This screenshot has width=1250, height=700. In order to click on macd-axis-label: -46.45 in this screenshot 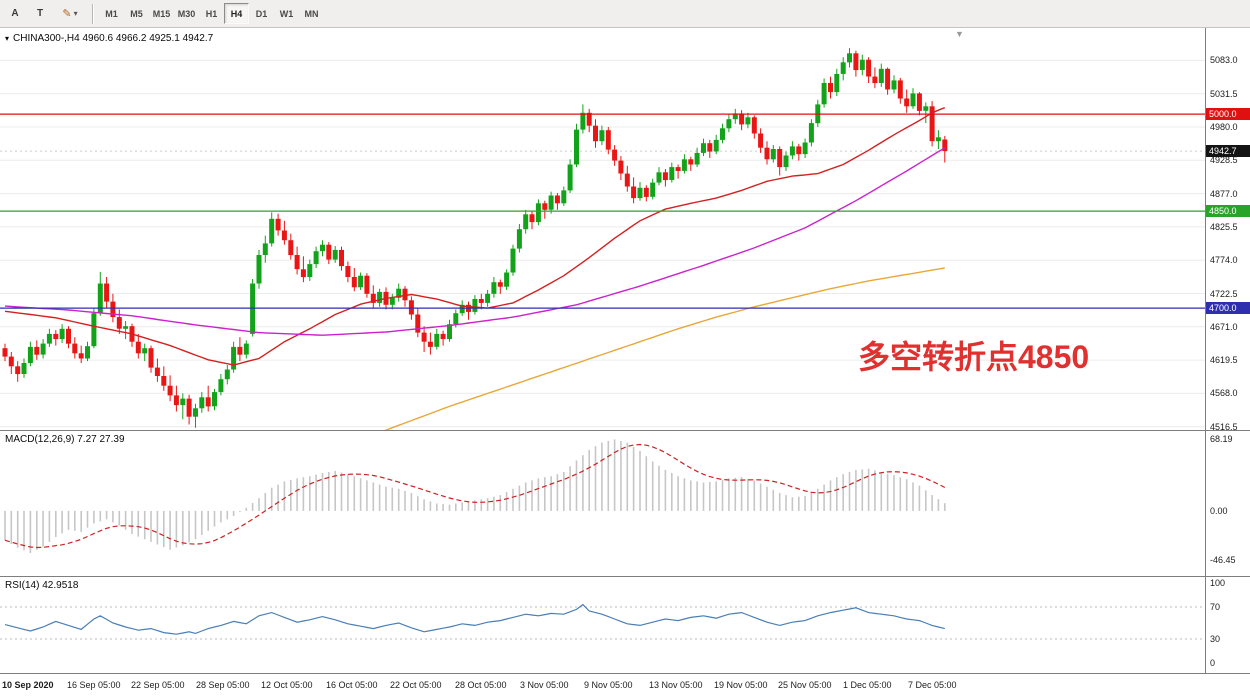, I will do `click(1223, 560)`.